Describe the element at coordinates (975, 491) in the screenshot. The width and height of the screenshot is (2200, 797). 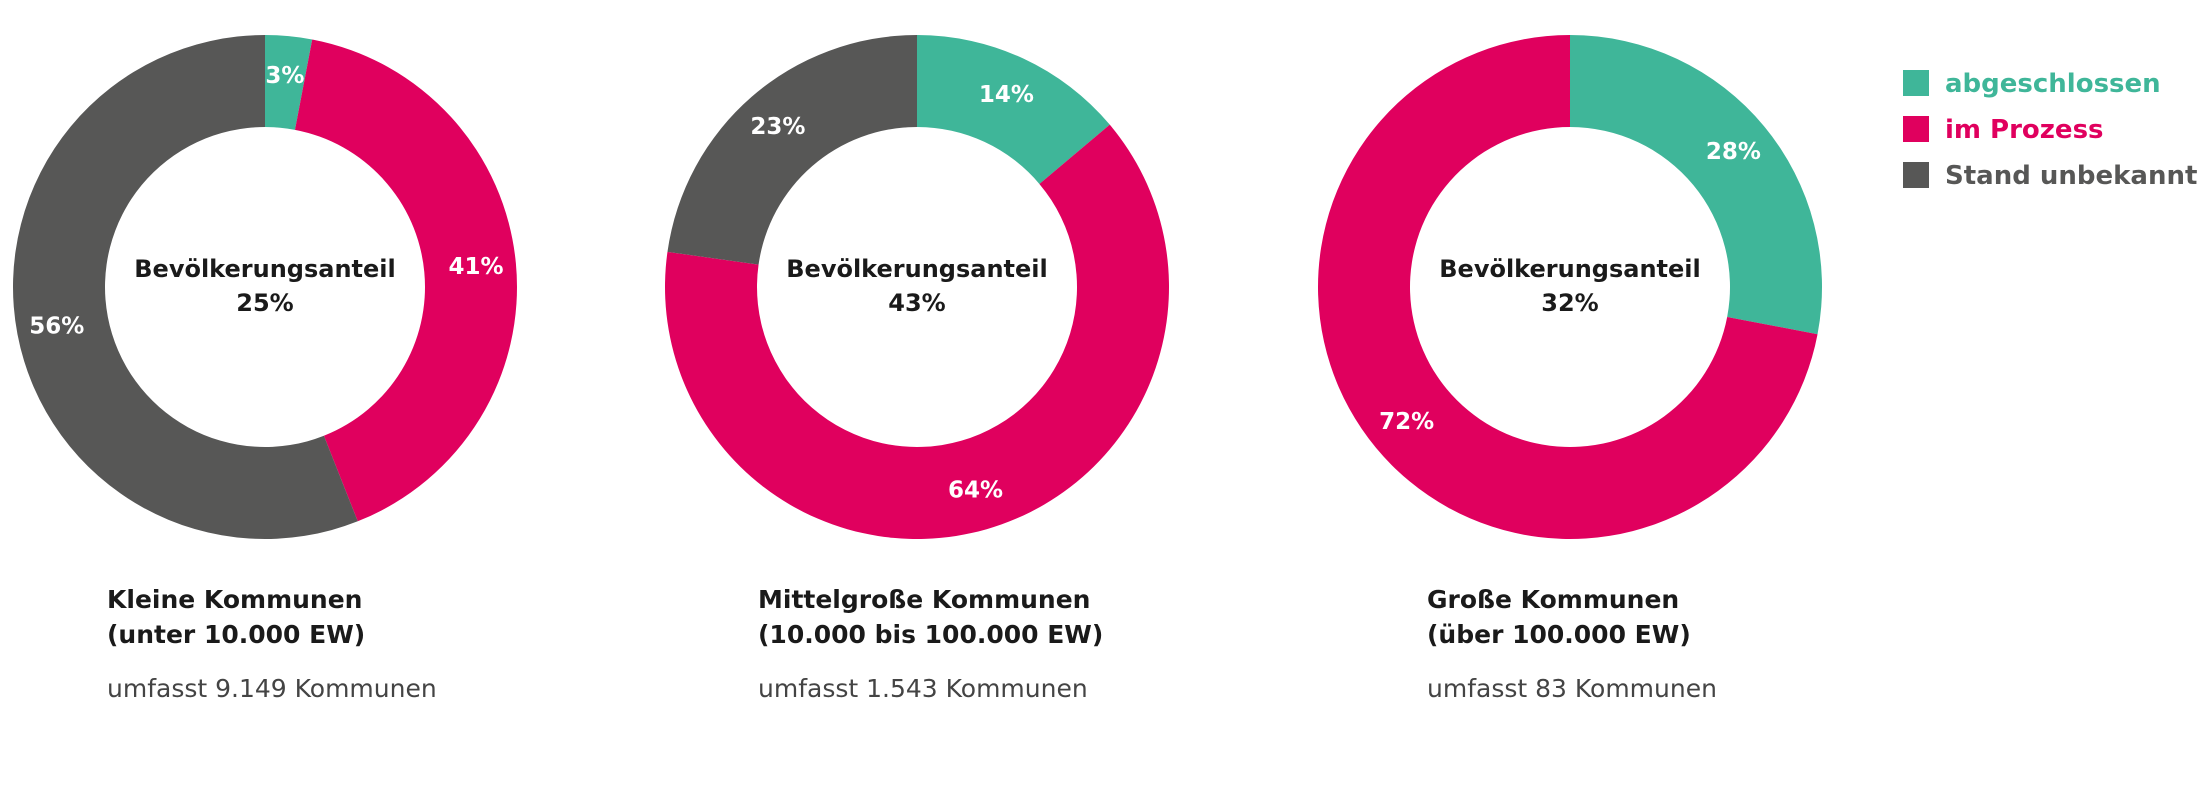
I see `slice-label-im-prozess: 64%` at that location.